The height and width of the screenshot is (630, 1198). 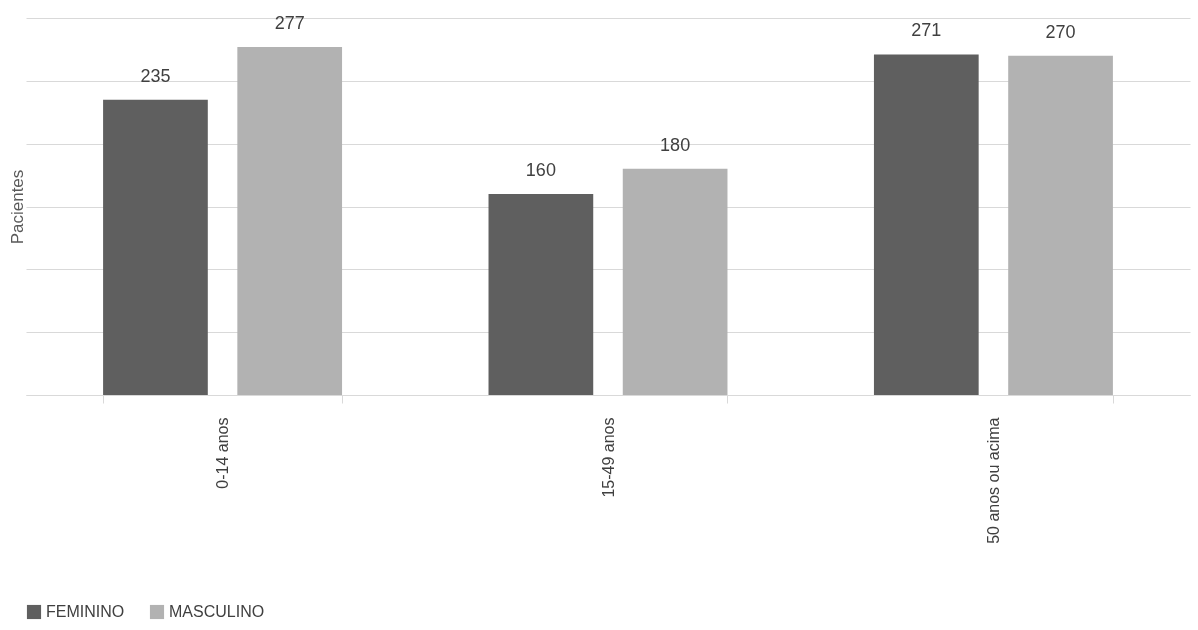 What do you see at coordinates (993, 480) in the screenshot?
I see `x-tick-label: 50 anos ou acima` at bounding box center [993, 480].